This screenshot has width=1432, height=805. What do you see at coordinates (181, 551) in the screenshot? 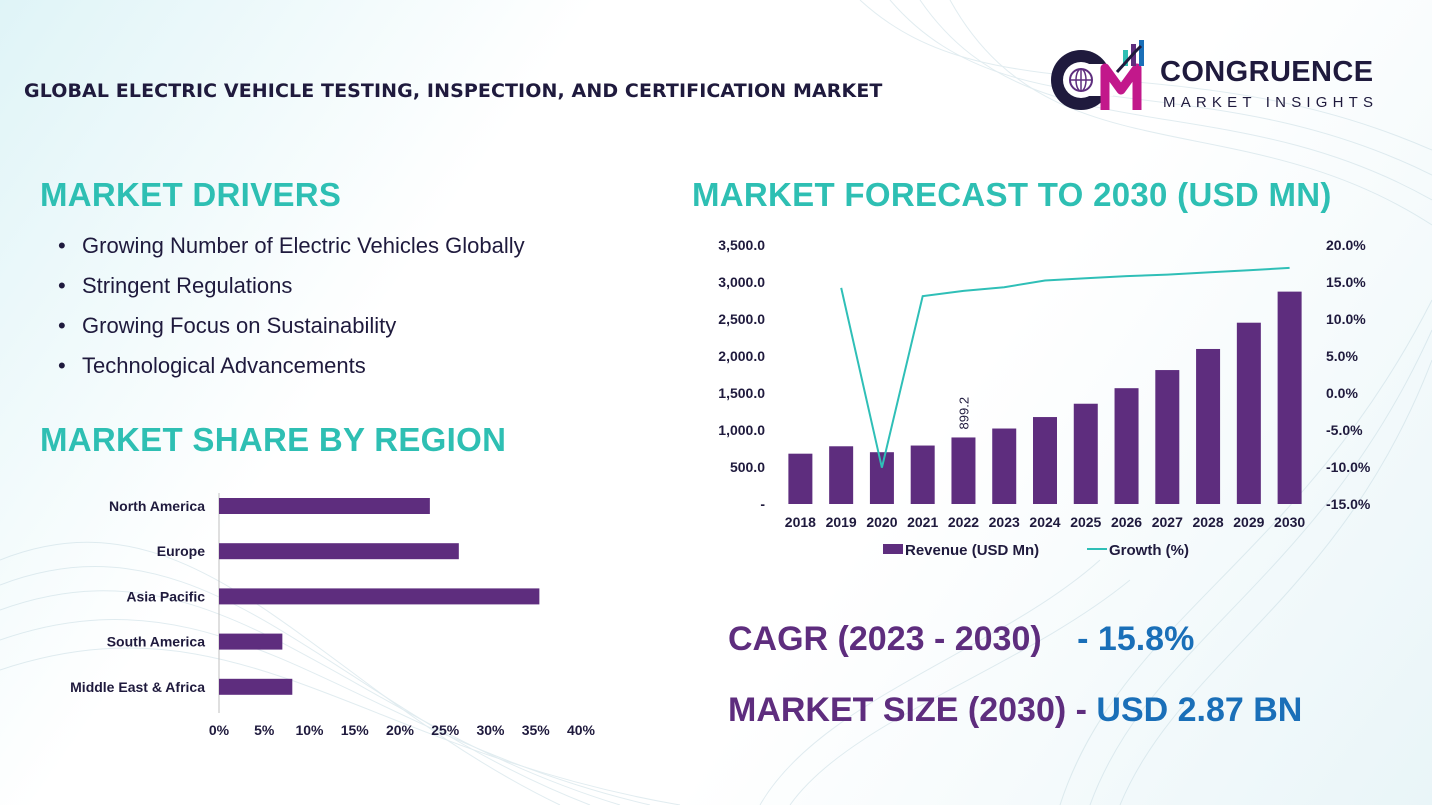
I see `region-category-label: Europe` at bounding box center [181, 551].